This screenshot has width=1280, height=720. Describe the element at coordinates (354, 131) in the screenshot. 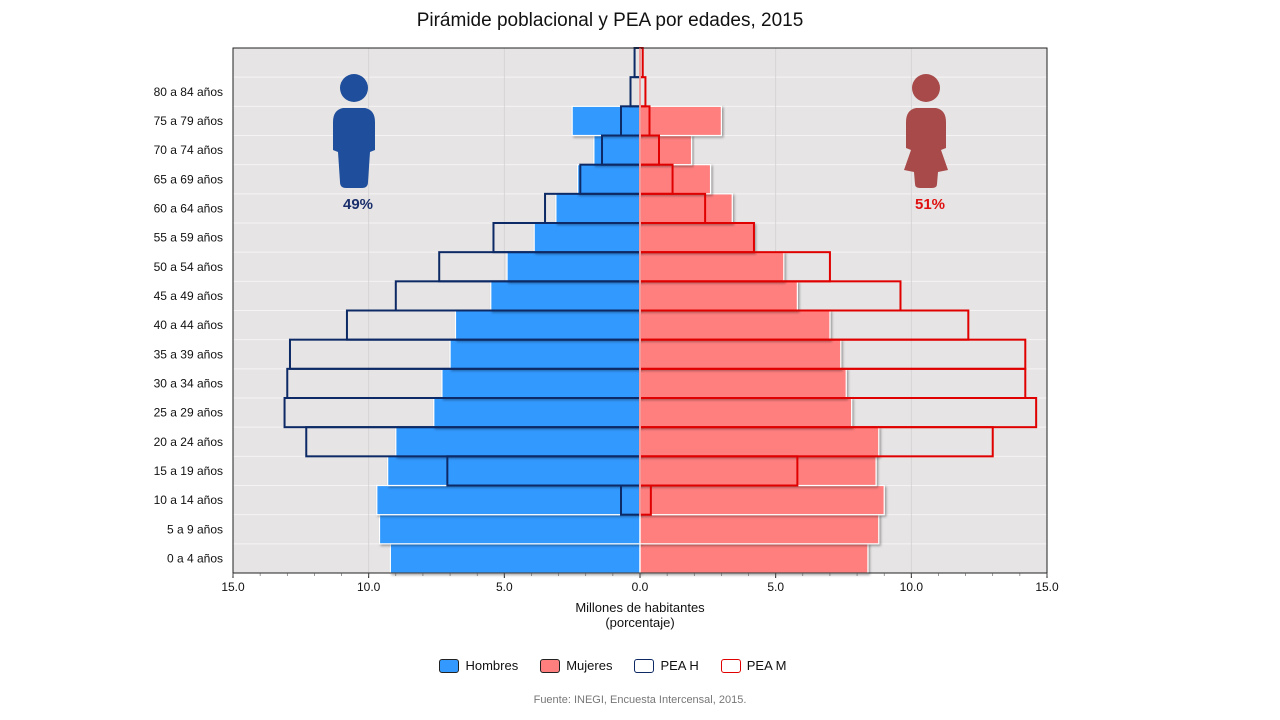

I see `male-person-icon` at that location.